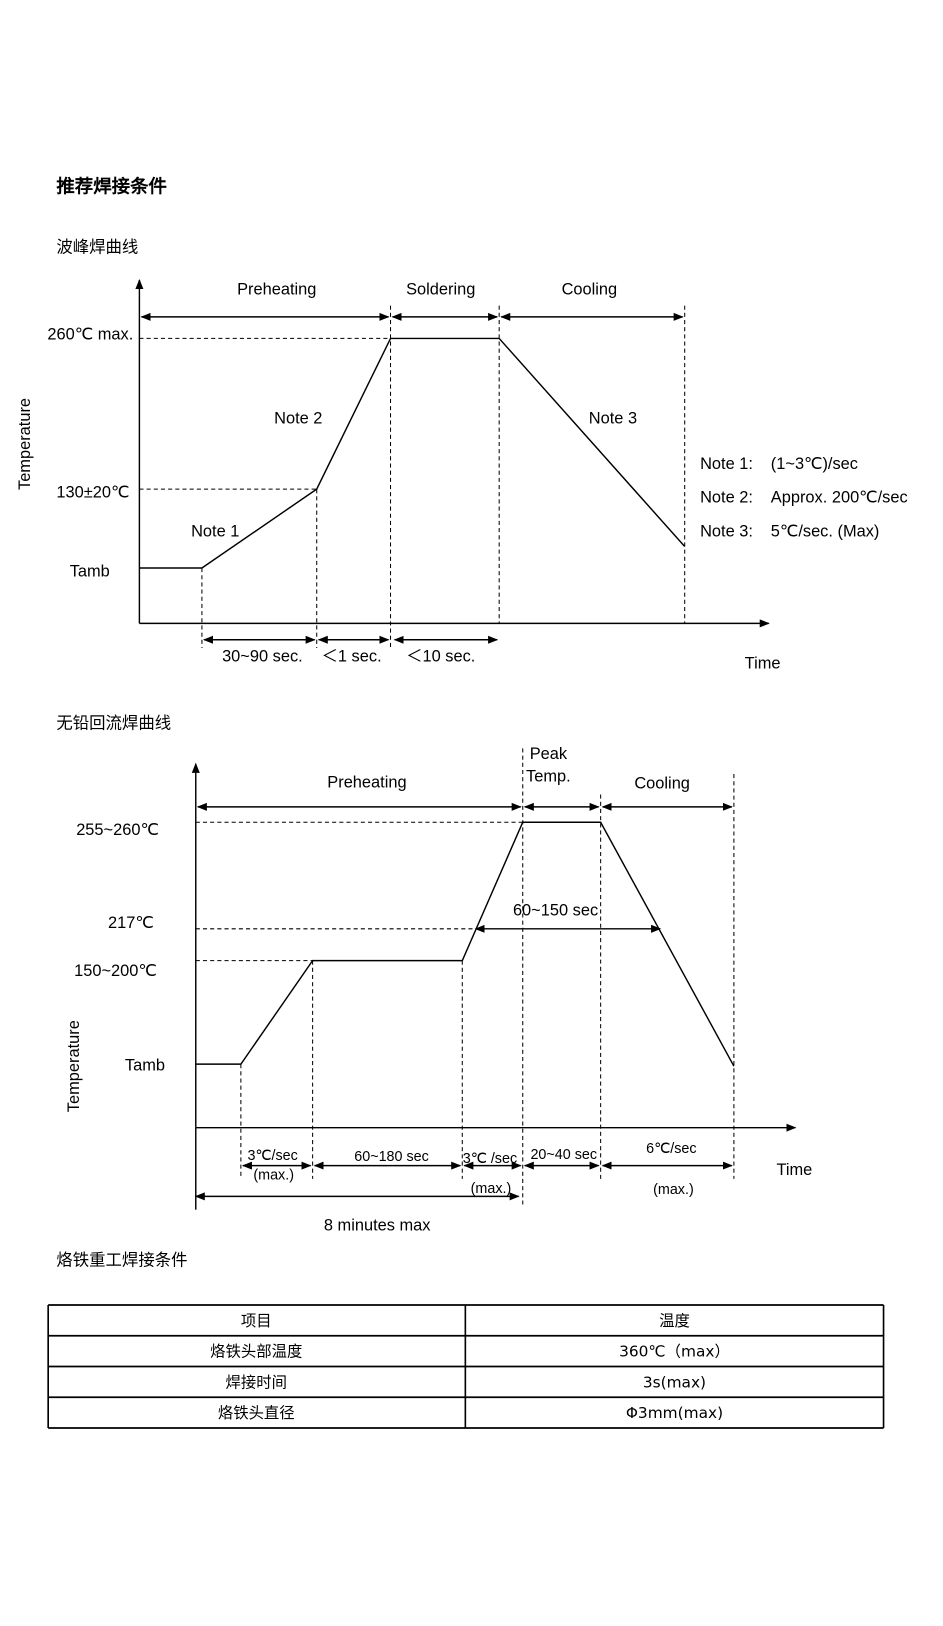  What do you see at coordinates (90, 335) in the screenshot?
I see `y-label: 260℃ max.` at bounding box center [90, 335].